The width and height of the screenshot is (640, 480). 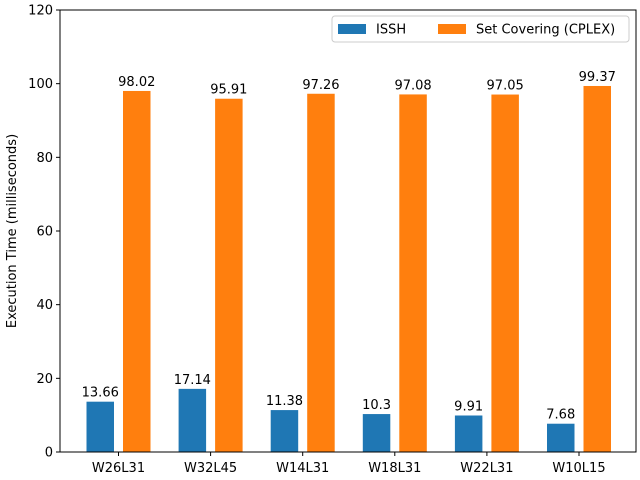 What do you see at coordinates (118, 468) in the screenshot?
I see `x-tick-label: W26L31` at bounding box center [118, 468].